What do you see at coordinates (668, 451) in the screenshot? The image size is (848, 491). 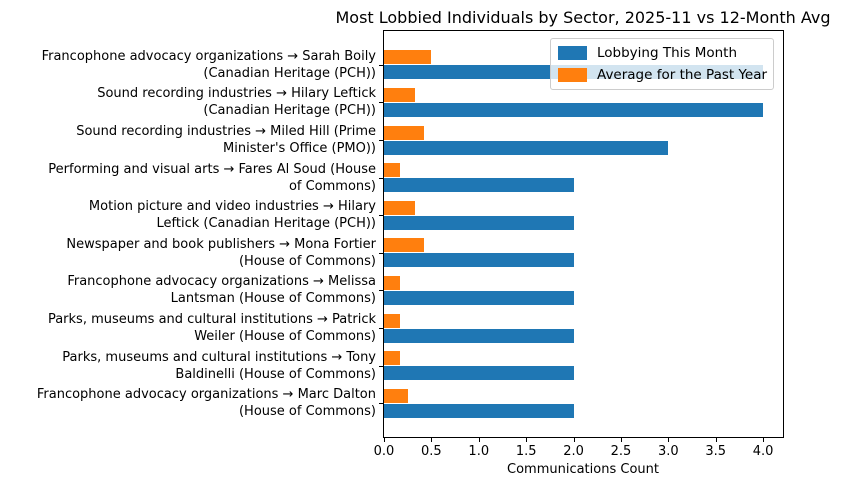 I see `x-tick-label: 3.0` at bounding box center [668, 451].